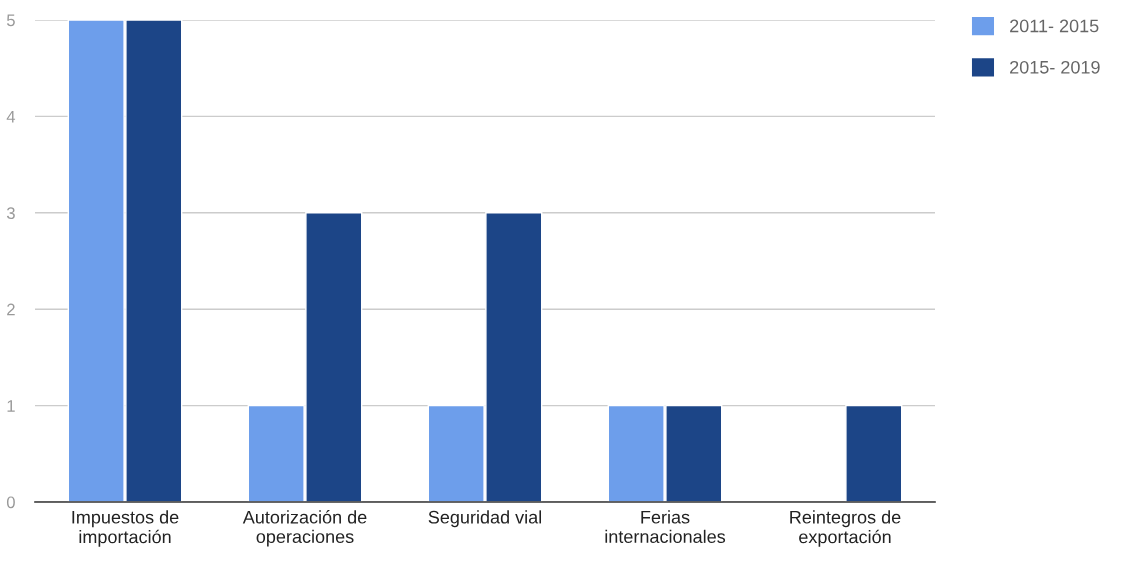 This screenshot has height=563, width=1128. I want to click on y-tick-label: 3, so click(10, 213).